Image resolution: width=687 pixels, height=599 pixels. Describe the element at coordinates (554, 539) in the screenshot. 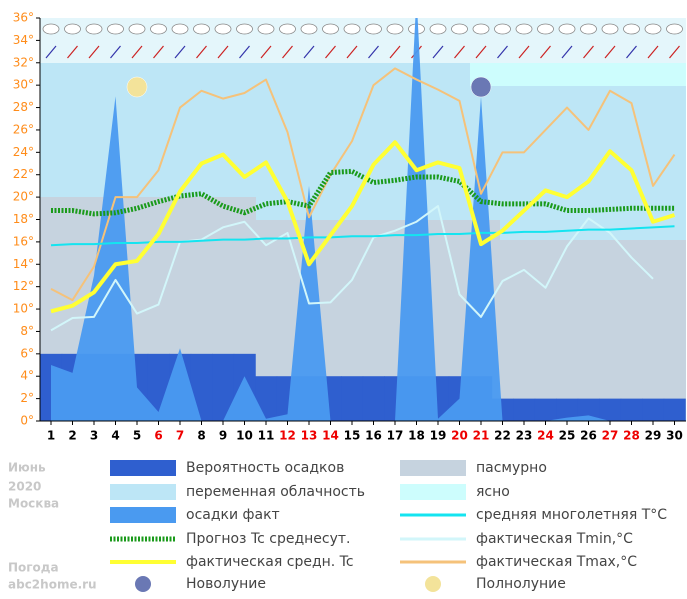

I see `legend-label: фактическая Tmin,°C` at that location.